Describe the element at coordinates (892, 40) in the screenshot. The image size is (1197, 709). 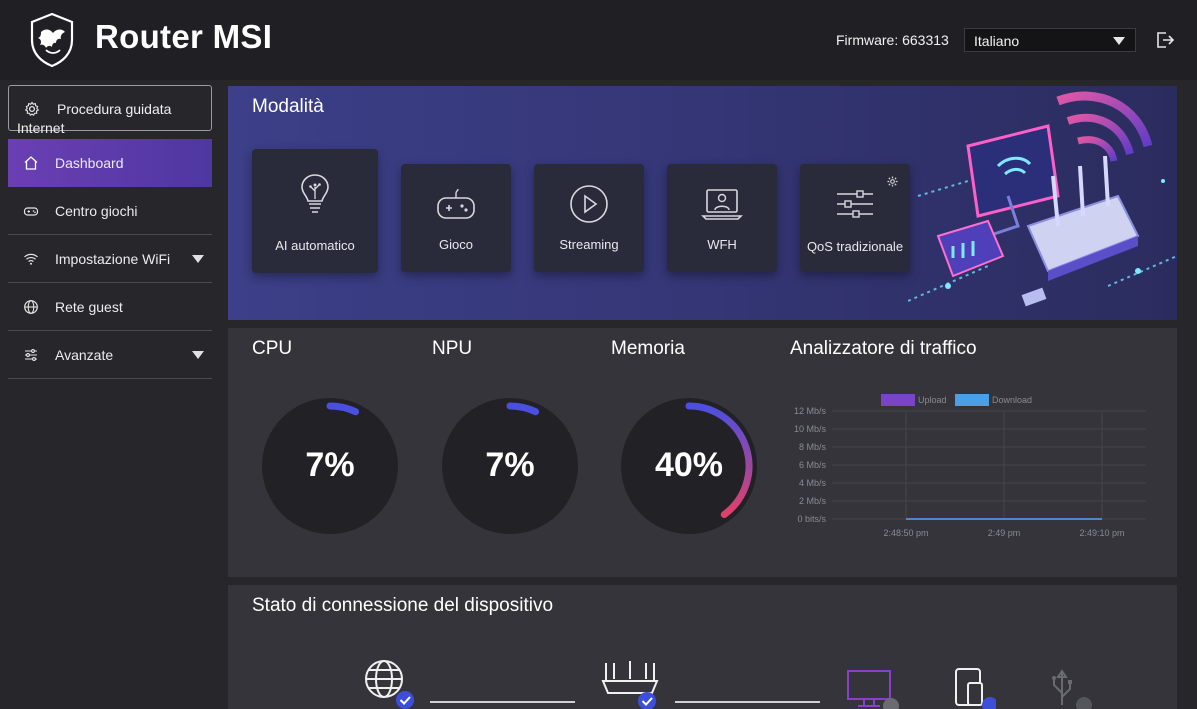
I see `firmware-version: Firmware: 663313` at that location.